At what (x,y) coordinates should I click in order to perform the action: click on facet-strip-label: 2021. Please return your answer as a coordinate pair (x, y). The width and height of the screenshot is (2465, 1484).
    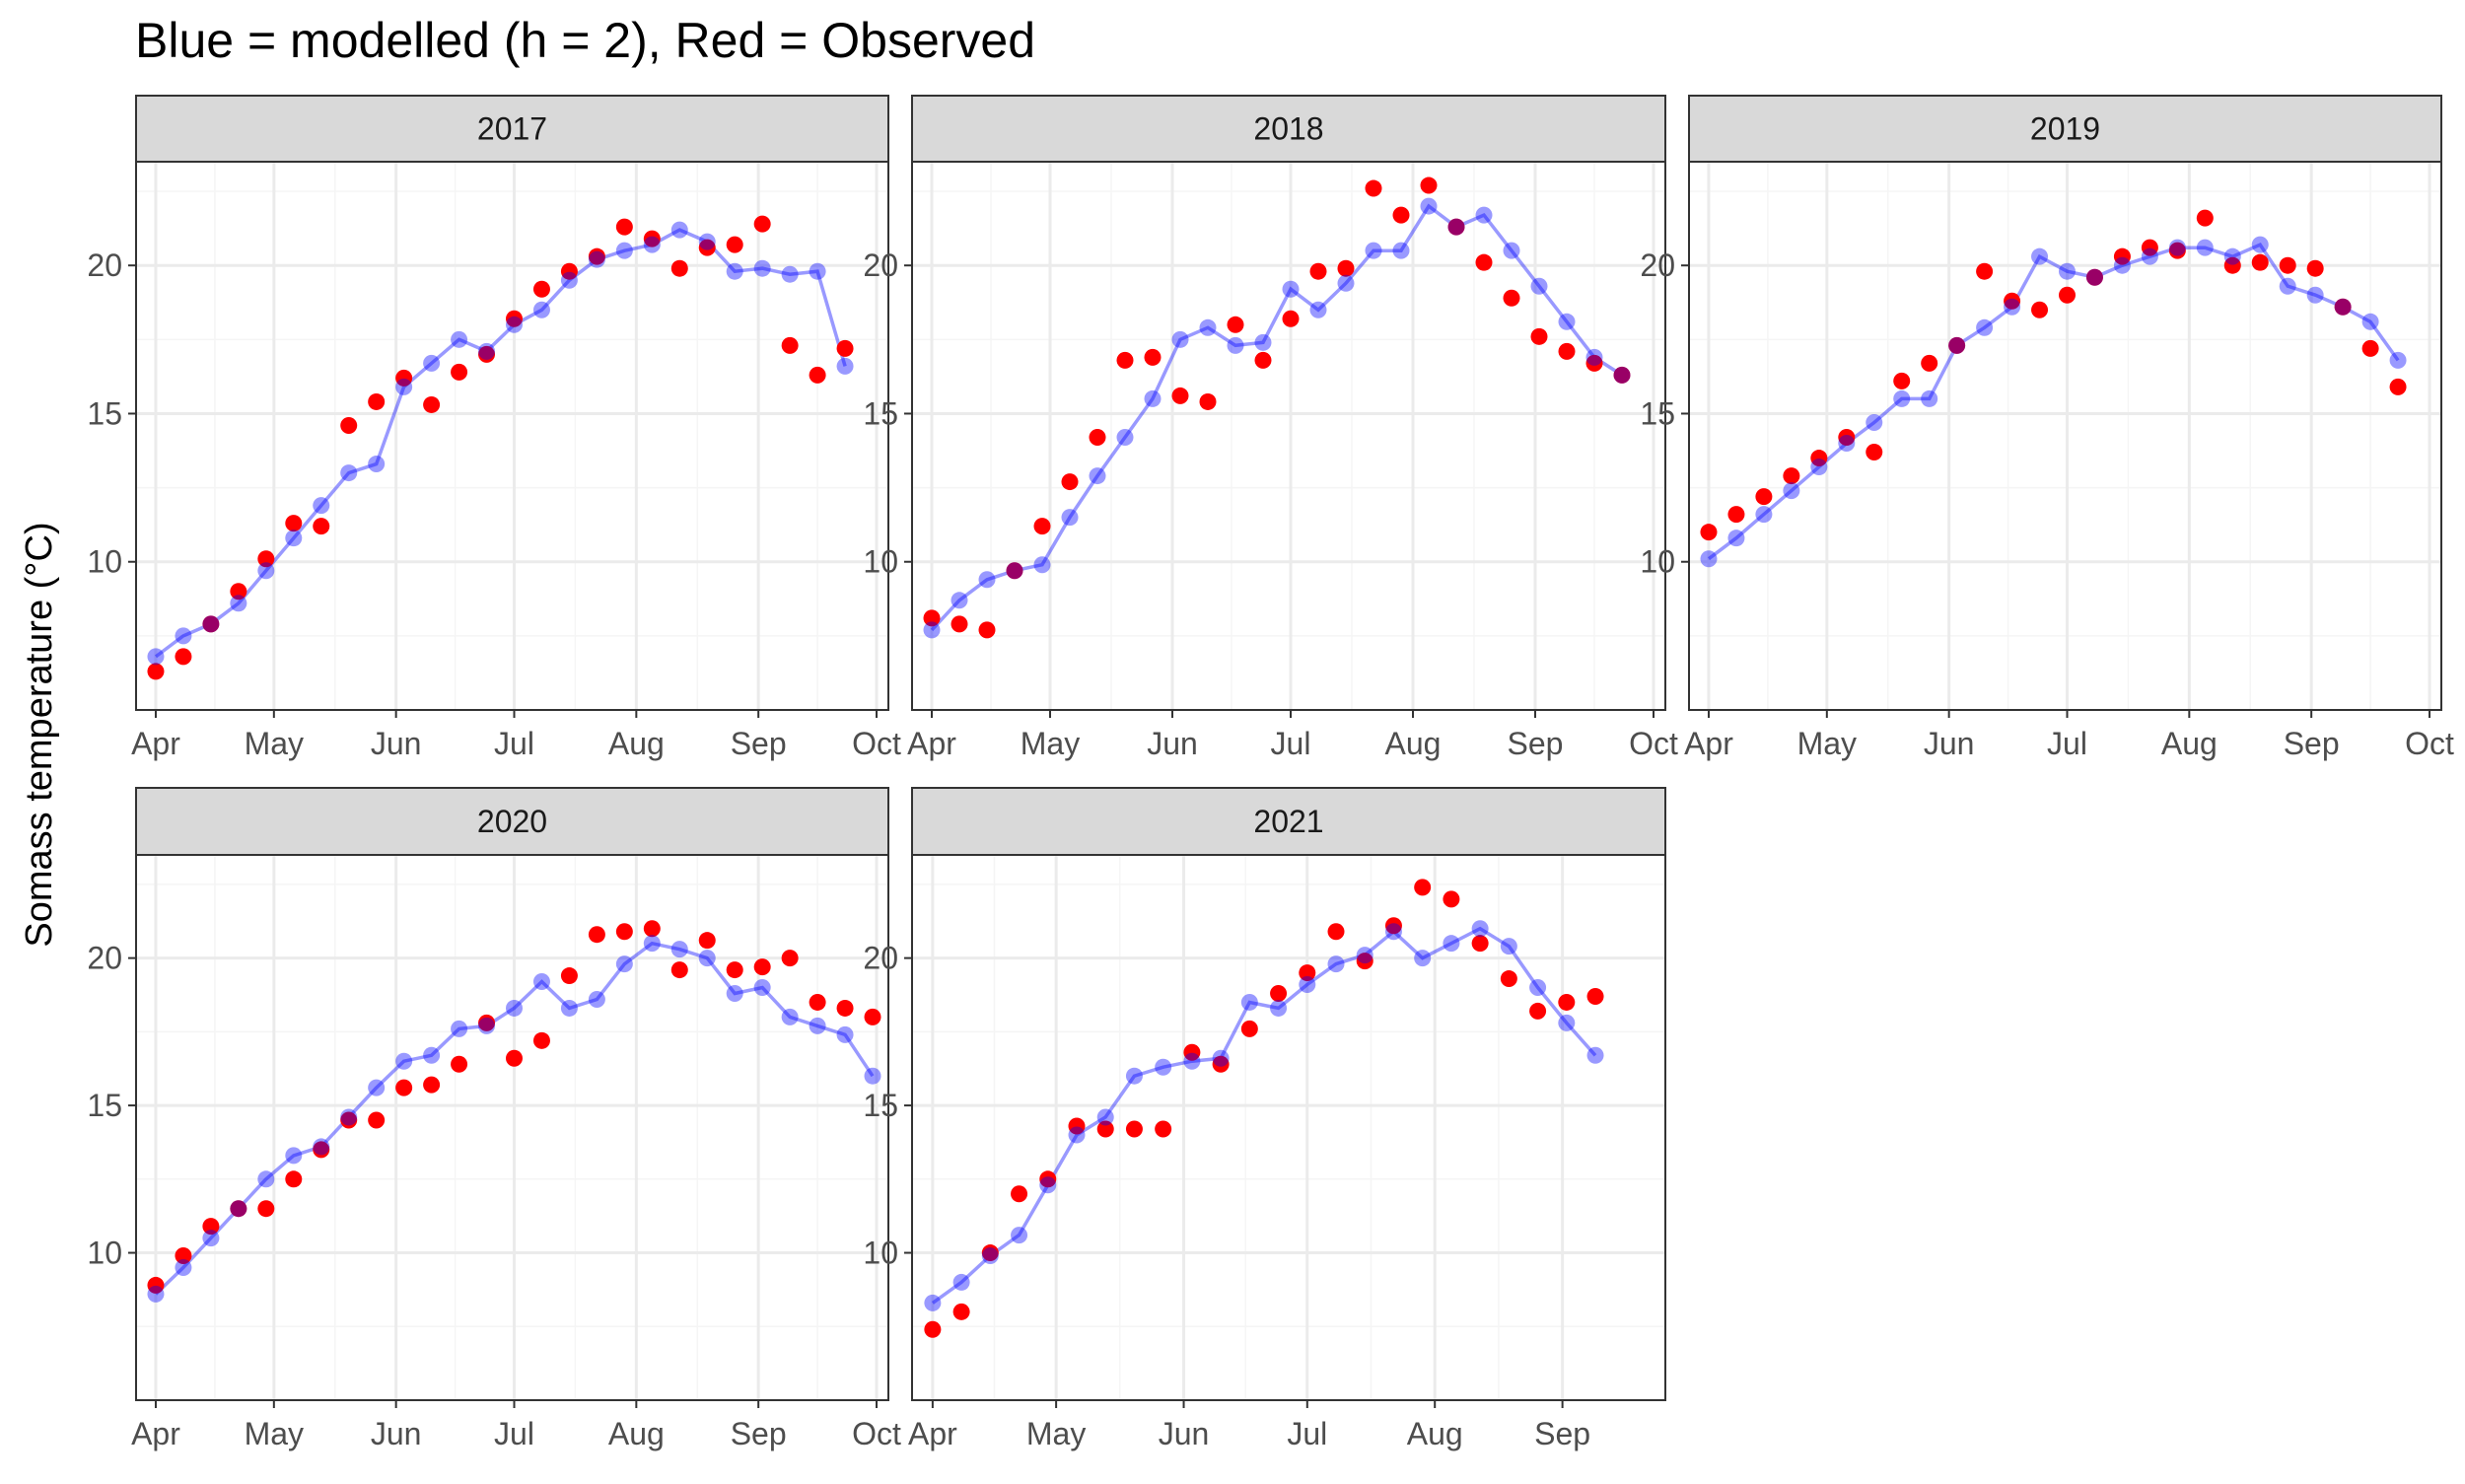
    Looking at the image, I should click on (1288, 821).